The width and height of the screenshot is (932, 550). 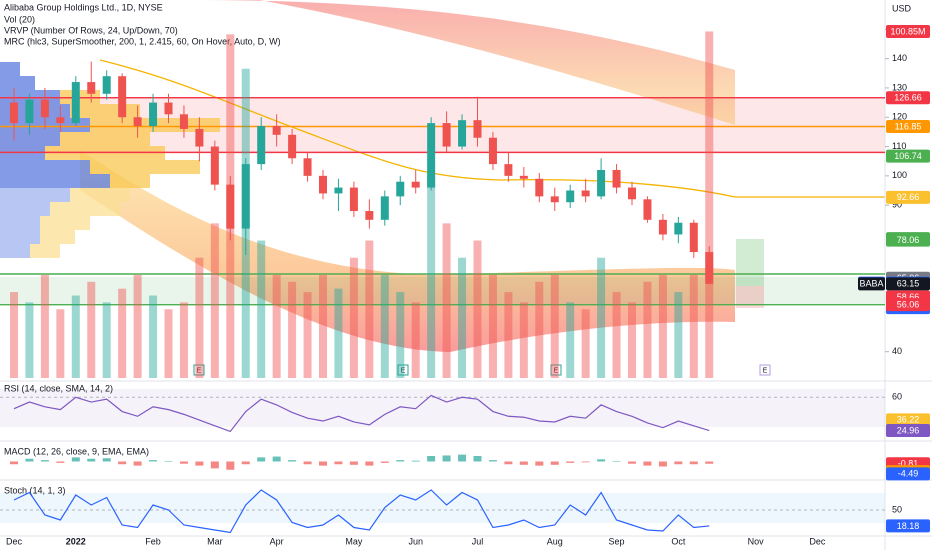 I want to click on indicator-legend: Vol (20), so click(x=19, y=19).